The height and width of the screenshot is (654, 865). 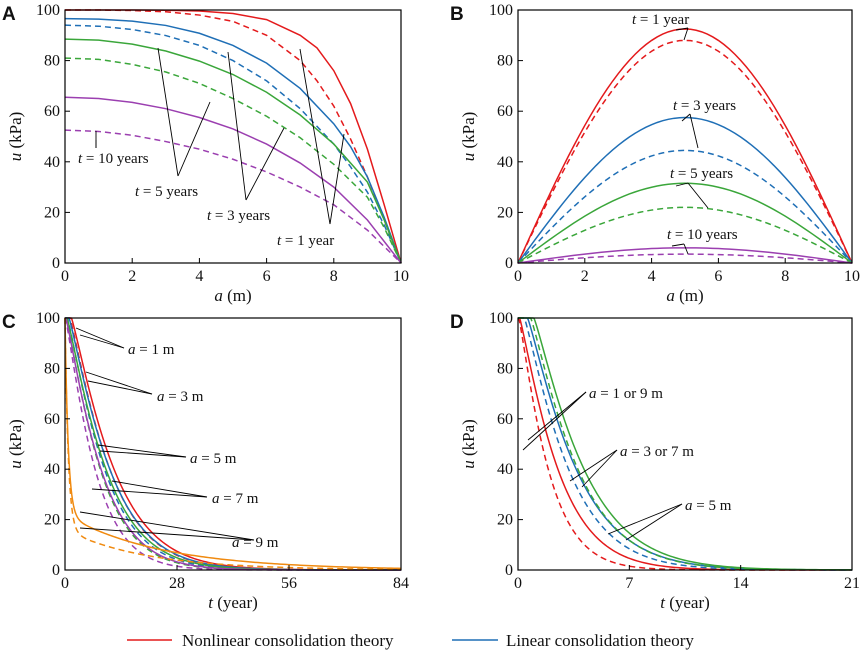 What do you see at coordinates (741, 583) in the screenshot?
I see `x-tick-label: 14` at bounding box center [741, 583].